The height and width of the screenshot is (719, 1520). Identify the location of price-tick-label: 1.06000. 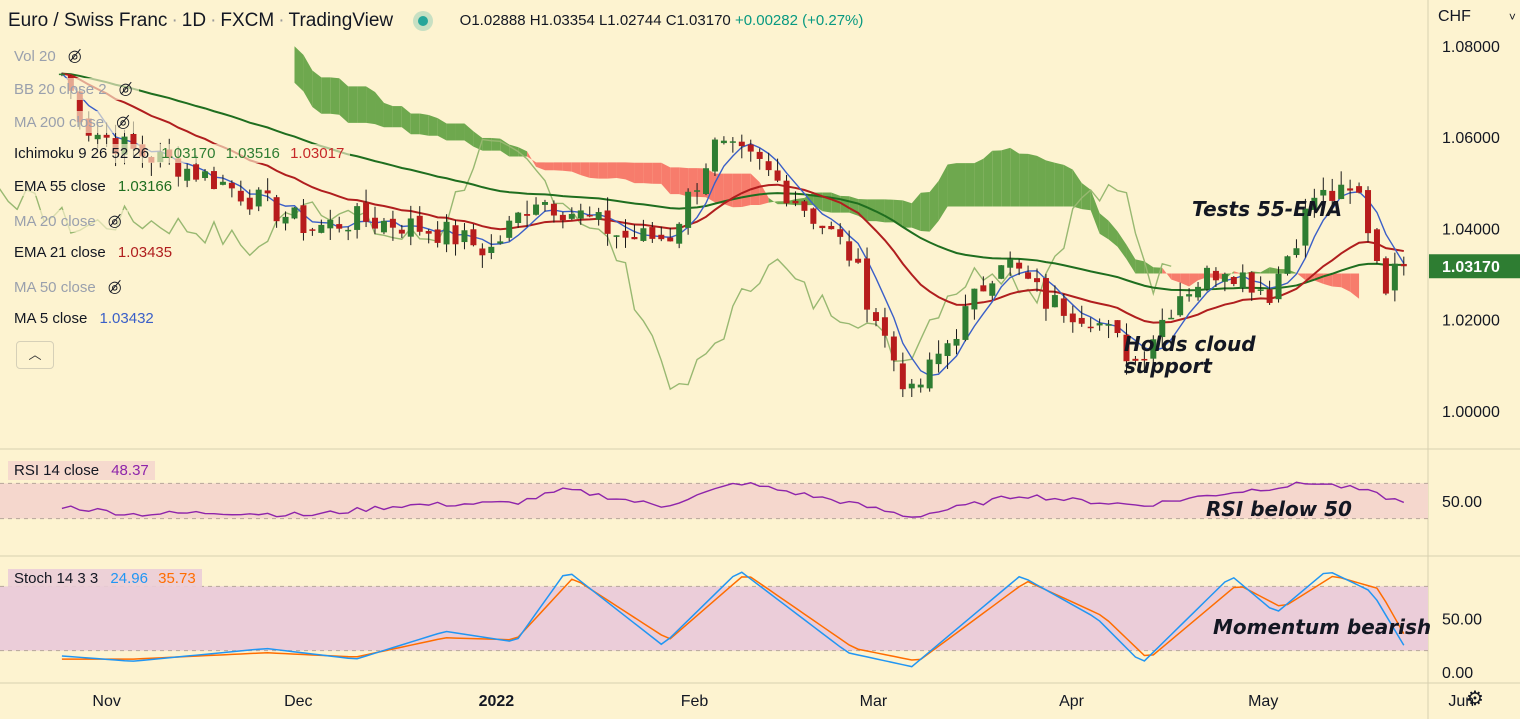
(1471, 138).